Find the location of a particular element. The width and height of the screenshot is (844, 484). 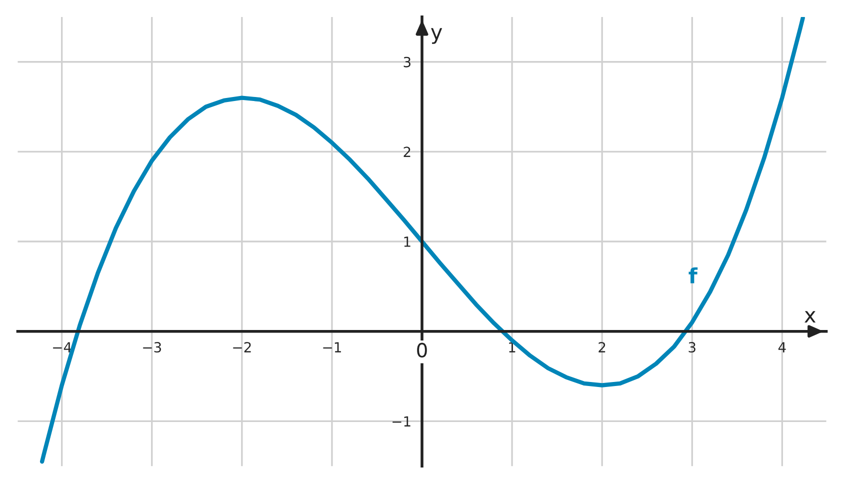

annotation: f is located at coordinates (693, 275).